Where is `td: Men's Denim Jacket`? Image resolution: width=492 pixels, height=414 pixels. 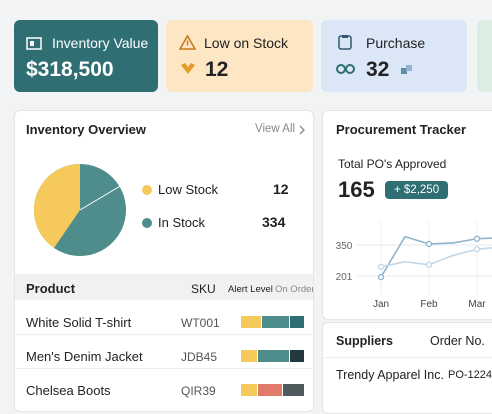
td: Men's Denim Jacket is located at coordinates (84, 356).